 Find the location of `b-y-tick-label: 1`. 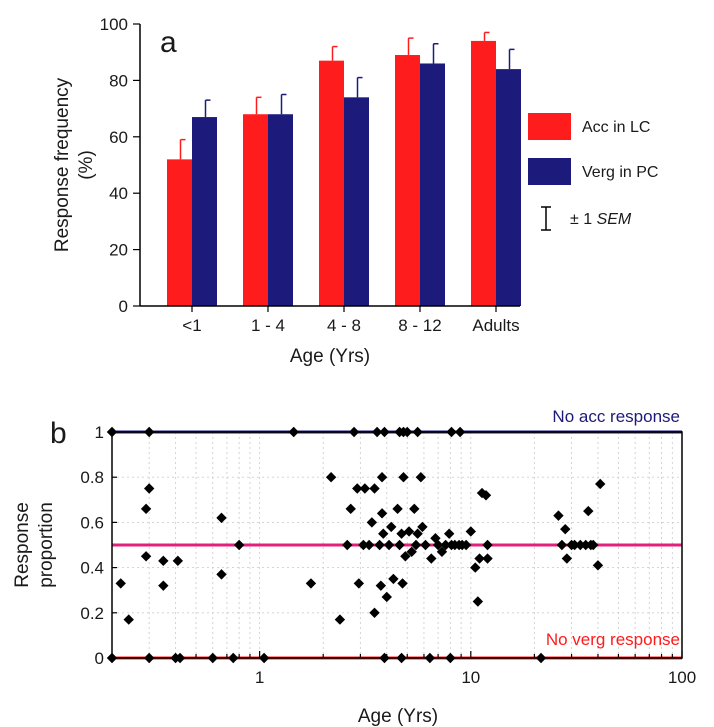

b-y-tick-label: 1 is located at coordinates (99, 432).